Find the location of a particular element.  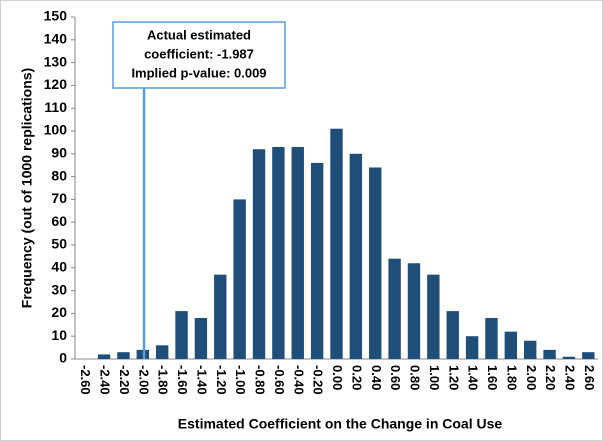

x-tick-label: -2.60 is located at coordinates (85, 380).